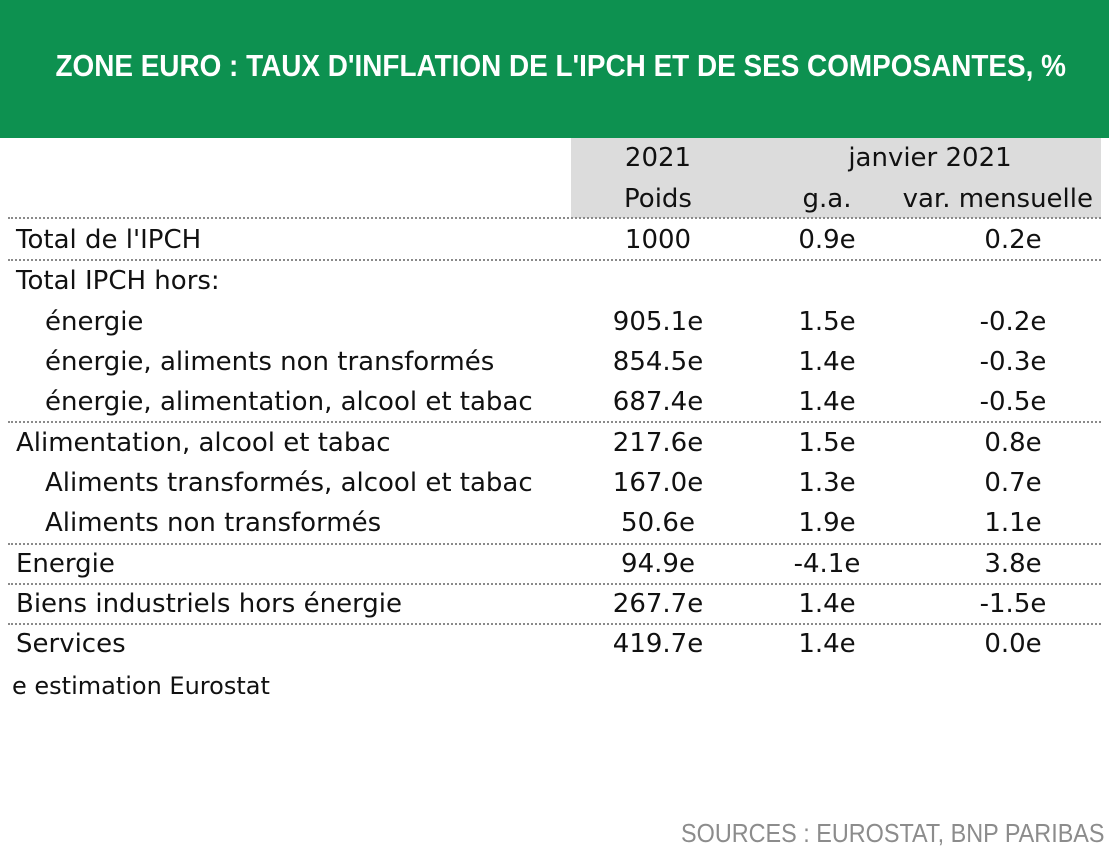 This screenshot has height=864, width=1109. Describe the element at coordinates (554, 218) in the screenshot. I see `header-rule` at that location.